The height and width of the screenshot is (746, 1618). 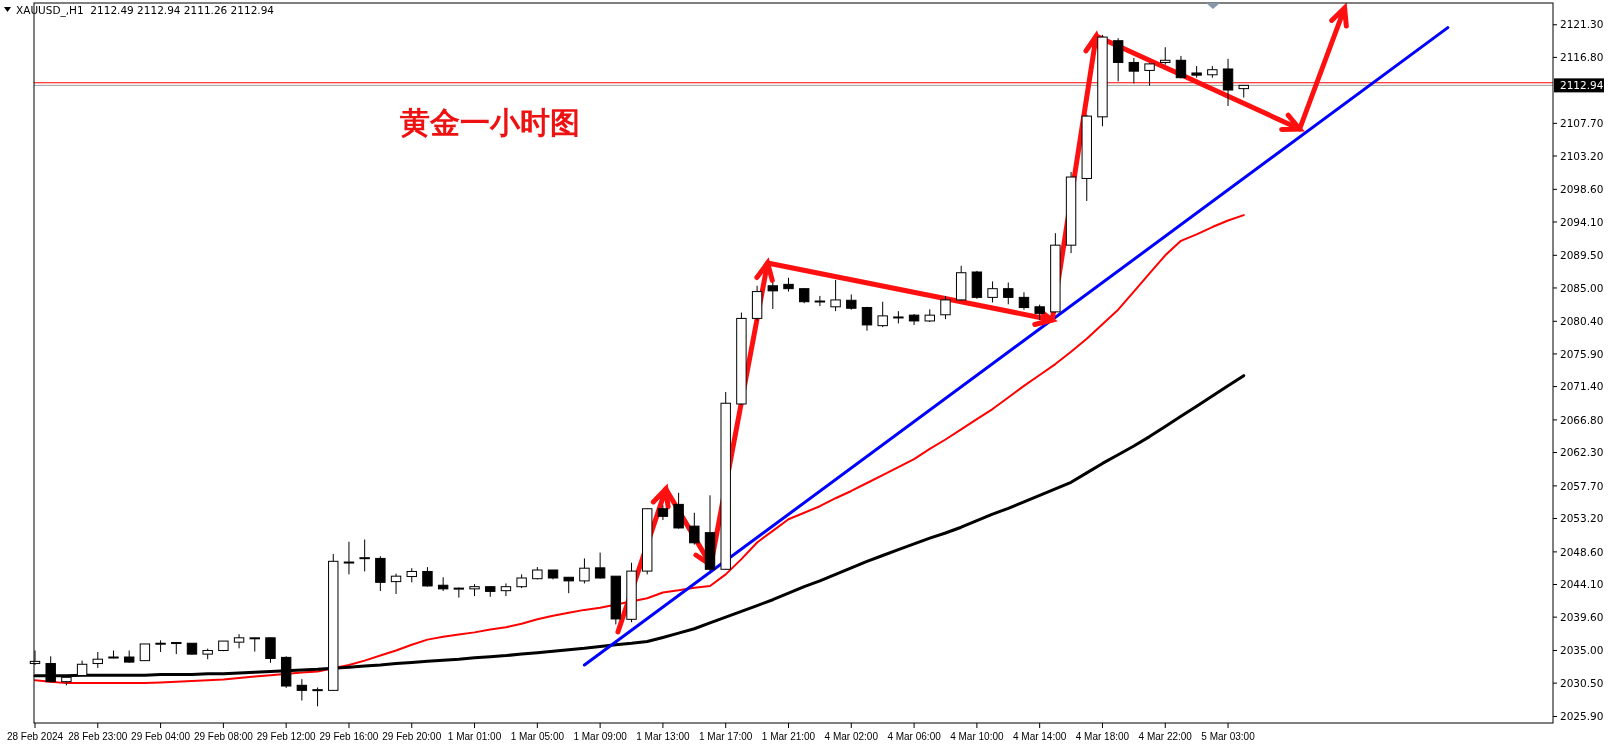 What do you see at coordinates (1582, 518) in the screenshot?
I see `y-tick-label: 2053.20` at bounding box center [1582, 518].